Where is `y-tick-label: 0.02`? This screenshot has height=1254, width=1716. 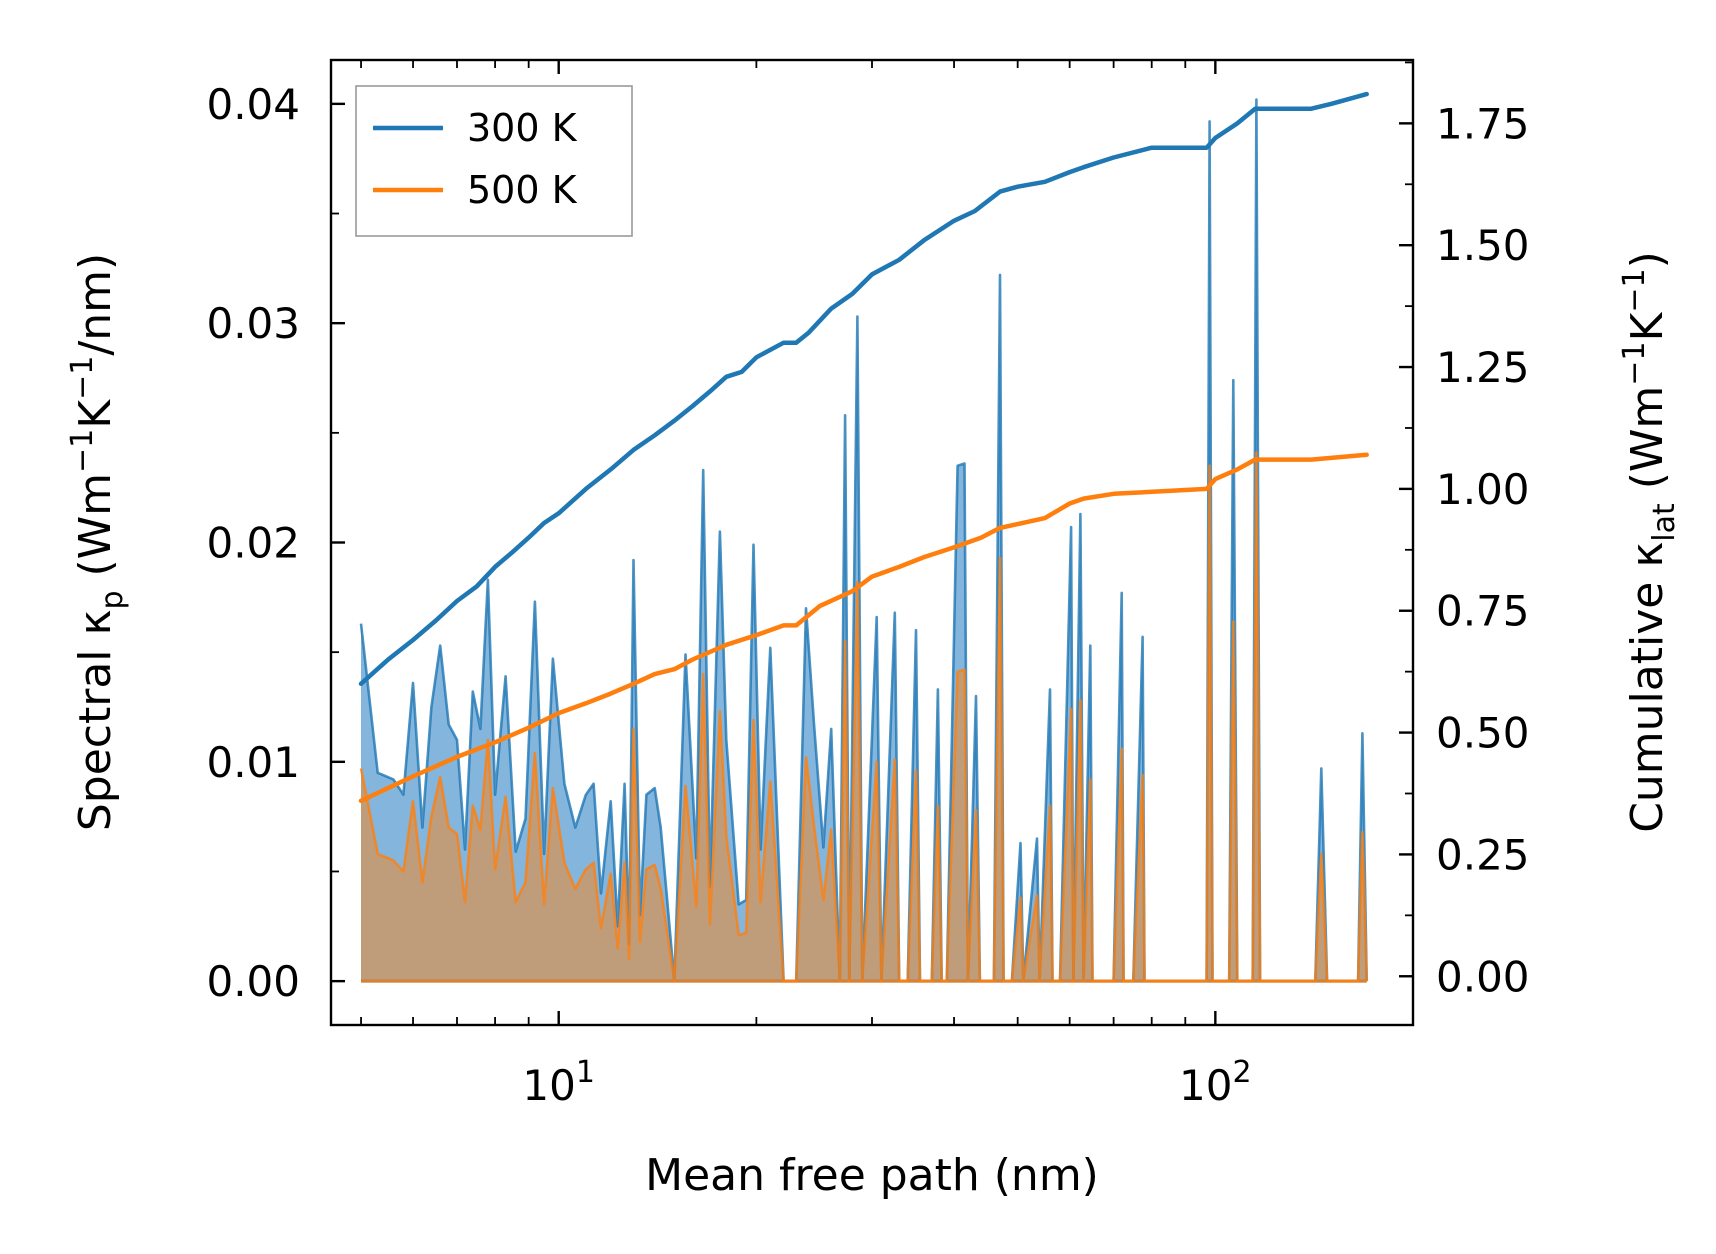
y-tick-label: 0.02 is located at coordinates (253, 543).